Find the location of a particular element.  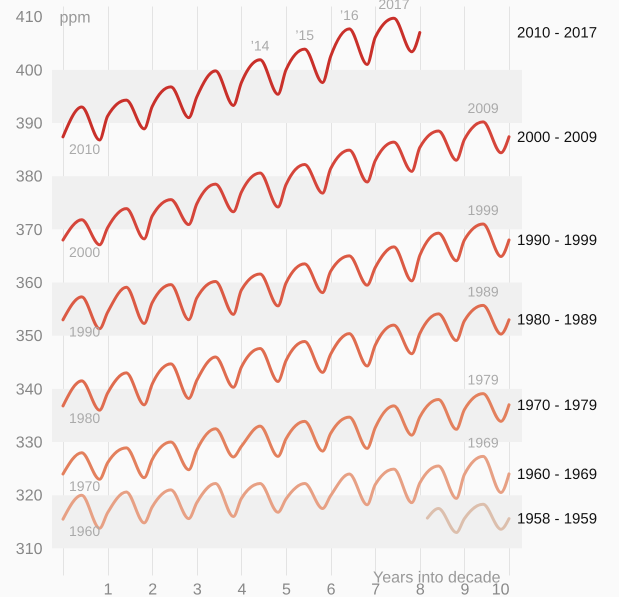

series-label: 1958 - 1959 is located at coordinates (557, 519).